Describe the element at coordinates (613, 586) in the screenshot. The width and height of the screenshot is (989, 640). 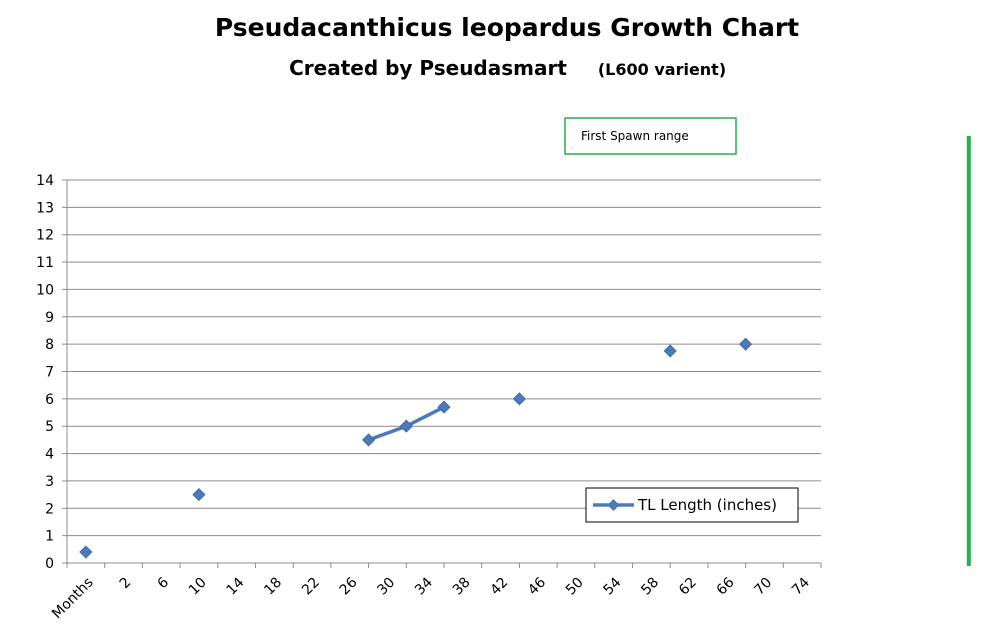
I see `x-tick-label: 54` at that location.